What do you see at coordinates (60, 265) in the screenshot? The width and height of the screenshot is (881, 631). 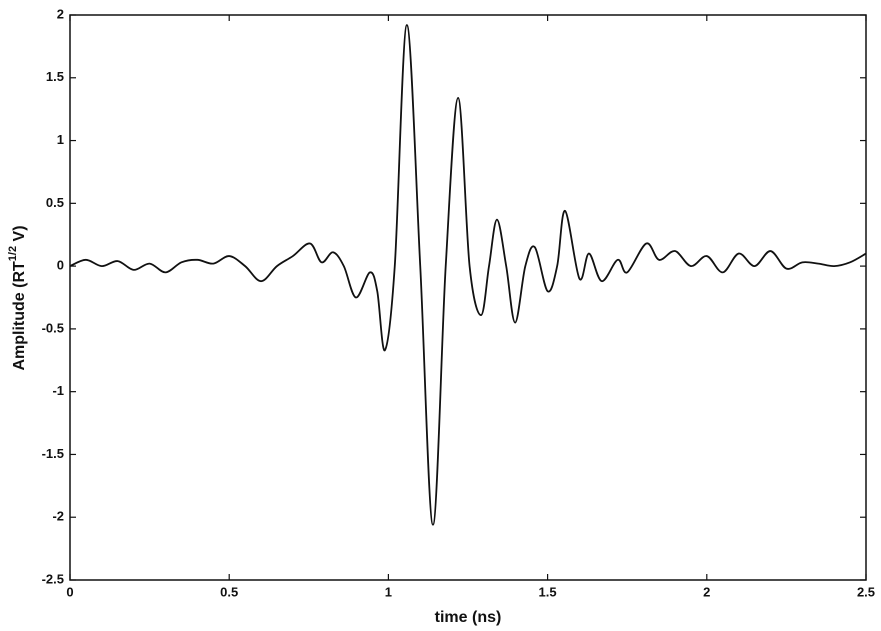 I see `y-tick-label: 0` at bounding box center [60, 265].